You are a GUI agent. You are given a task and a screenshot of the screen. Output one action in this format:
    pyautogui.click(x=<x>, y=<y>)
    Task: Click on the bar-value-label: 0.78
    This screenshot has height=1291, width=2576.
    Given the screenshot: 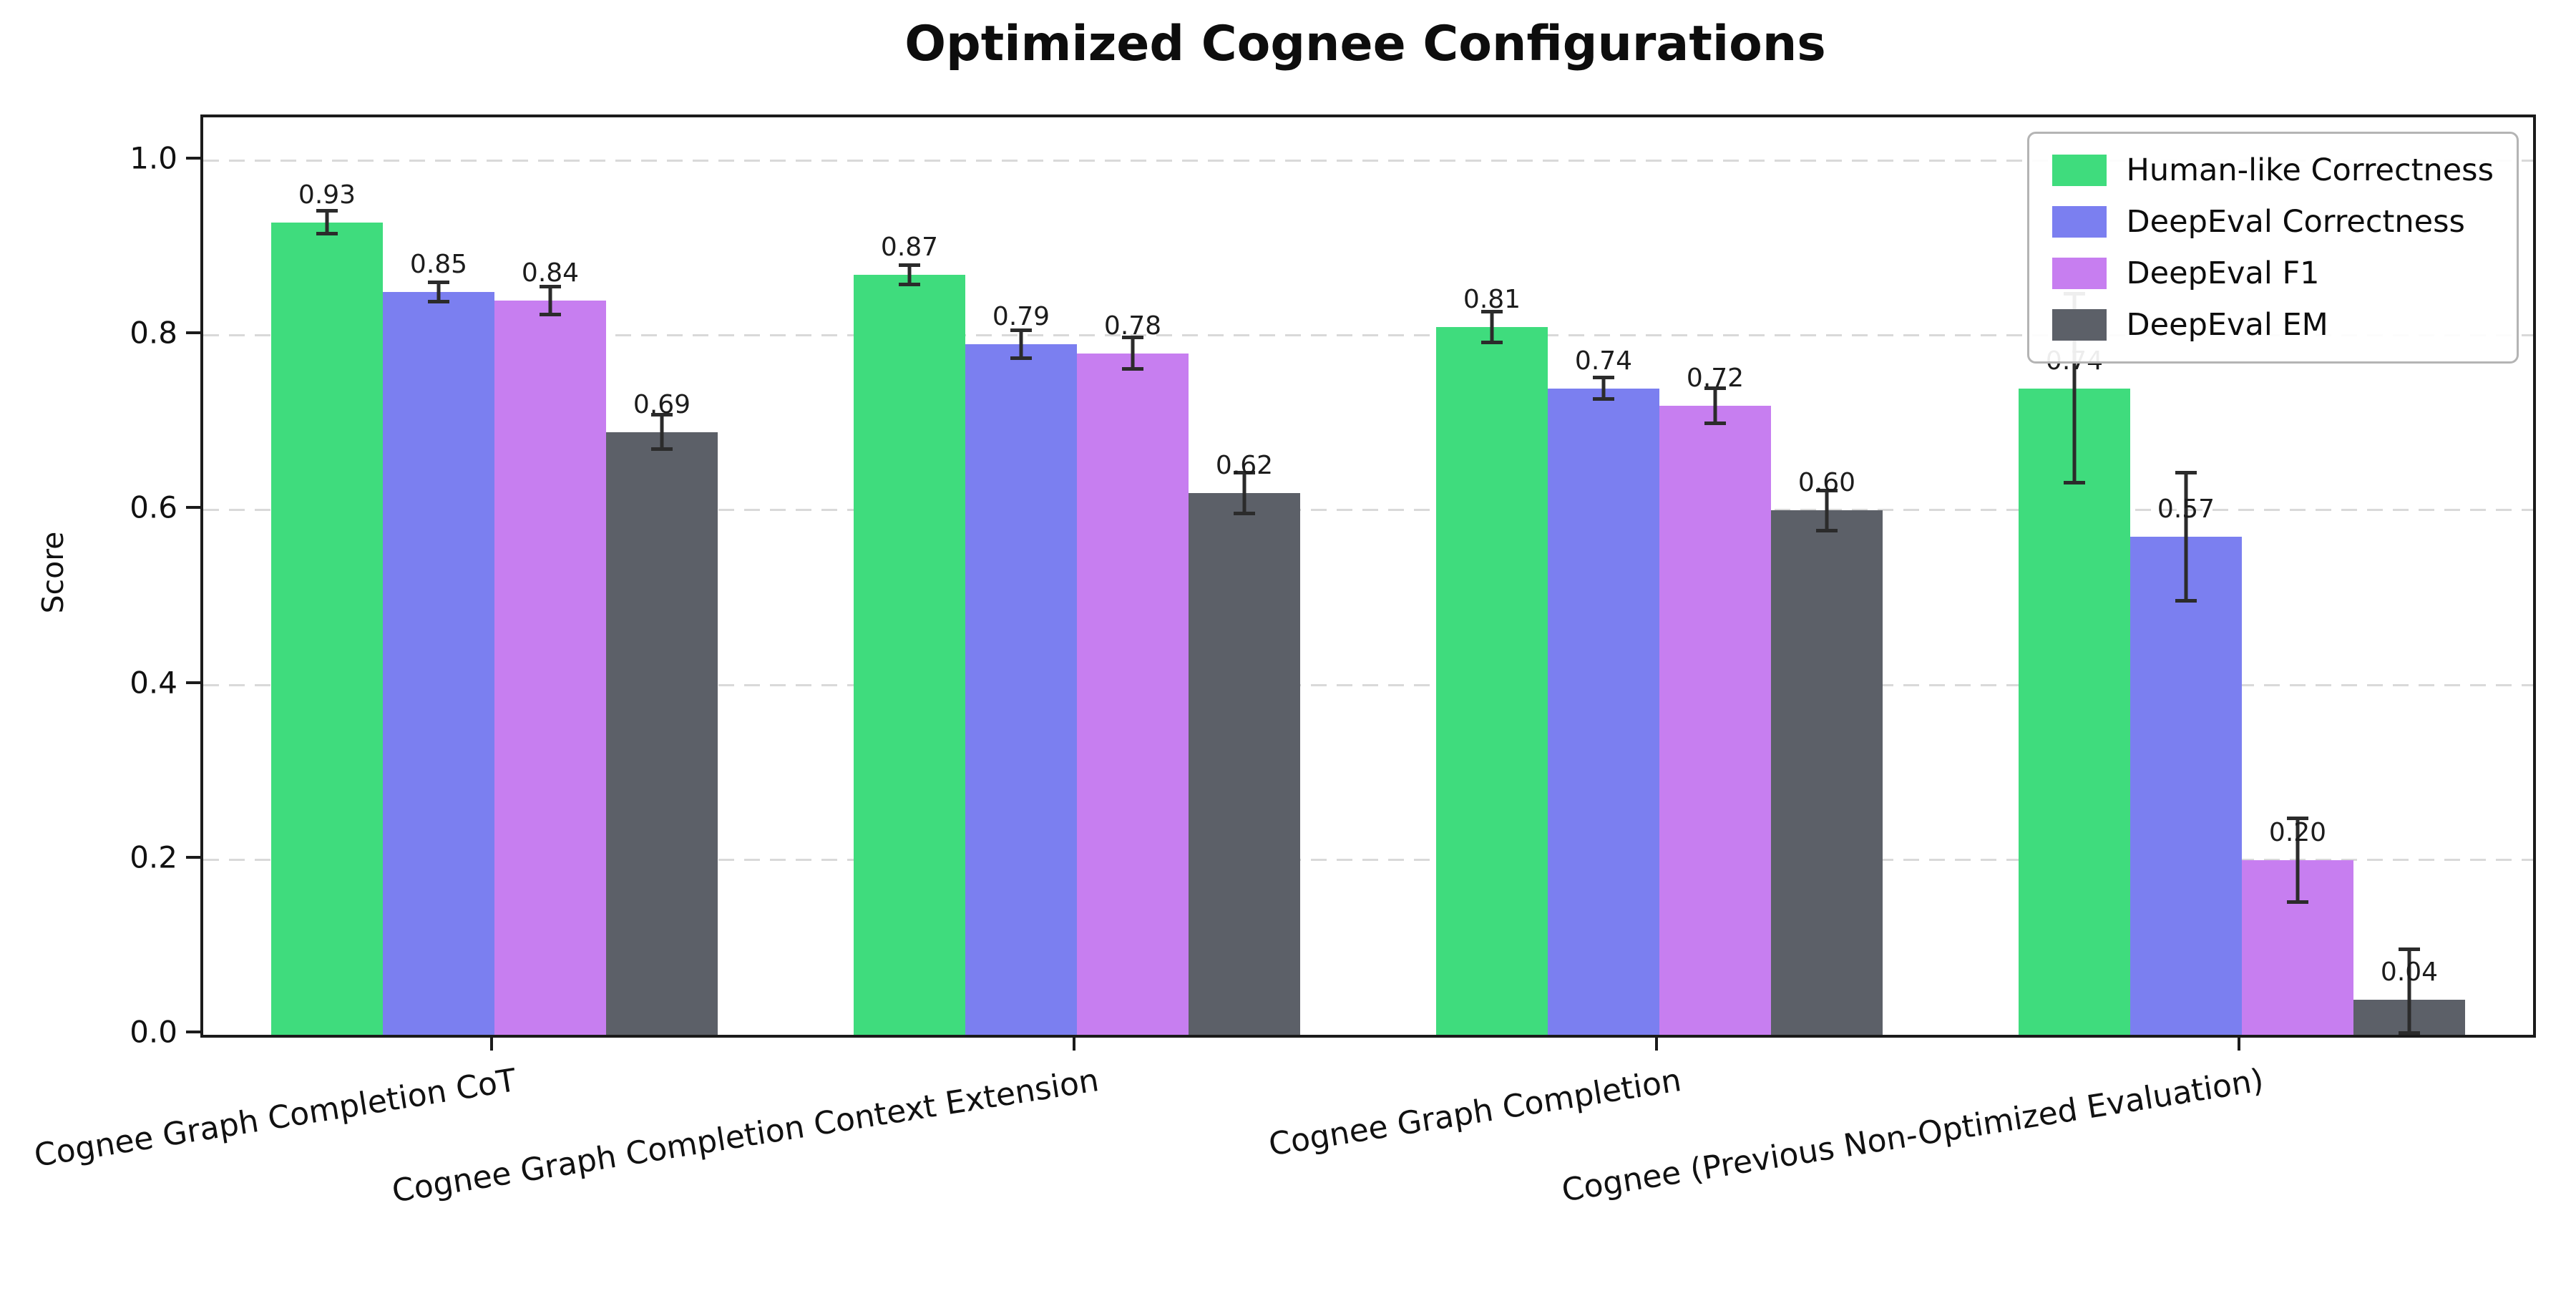 What is the action you would take?
    pyautogui.click(x=1132, y=326)
    